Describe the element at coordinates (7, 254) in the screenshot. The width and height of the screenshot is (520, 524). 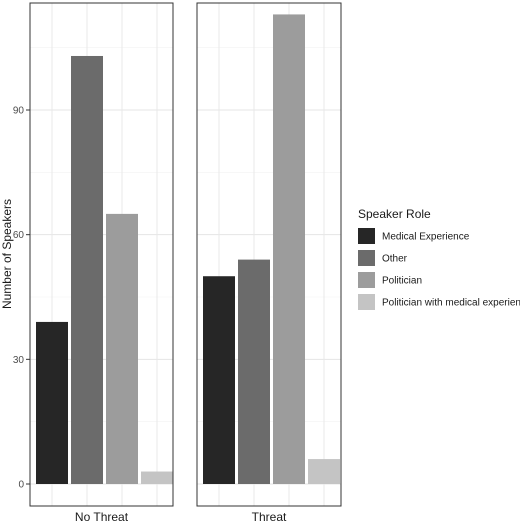
I see `y-axis-title: Number of Speakers` at that location.